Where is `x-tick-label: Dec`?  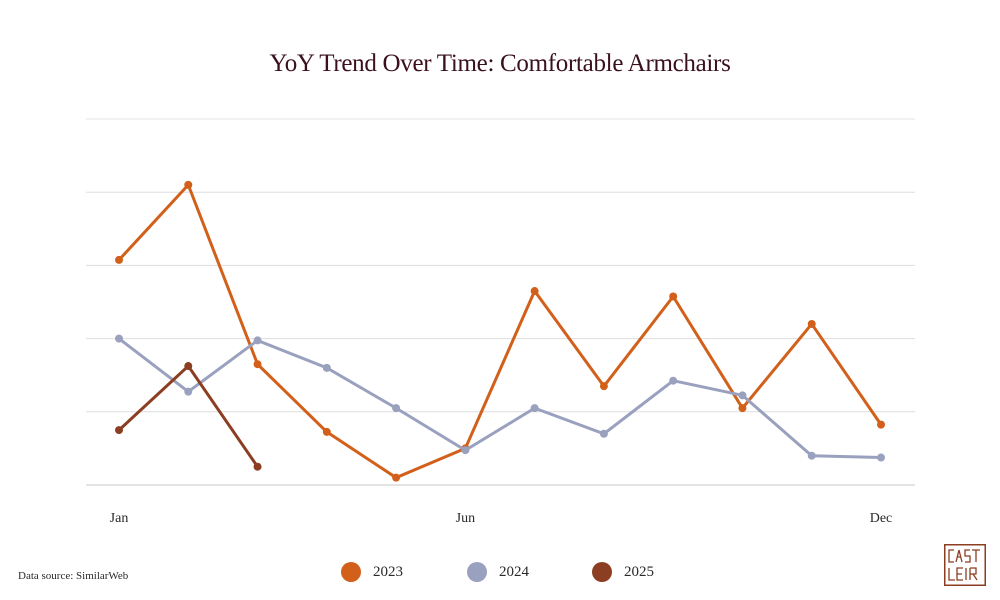 x-tick-label: Dec is located at coordinates (881, 518).